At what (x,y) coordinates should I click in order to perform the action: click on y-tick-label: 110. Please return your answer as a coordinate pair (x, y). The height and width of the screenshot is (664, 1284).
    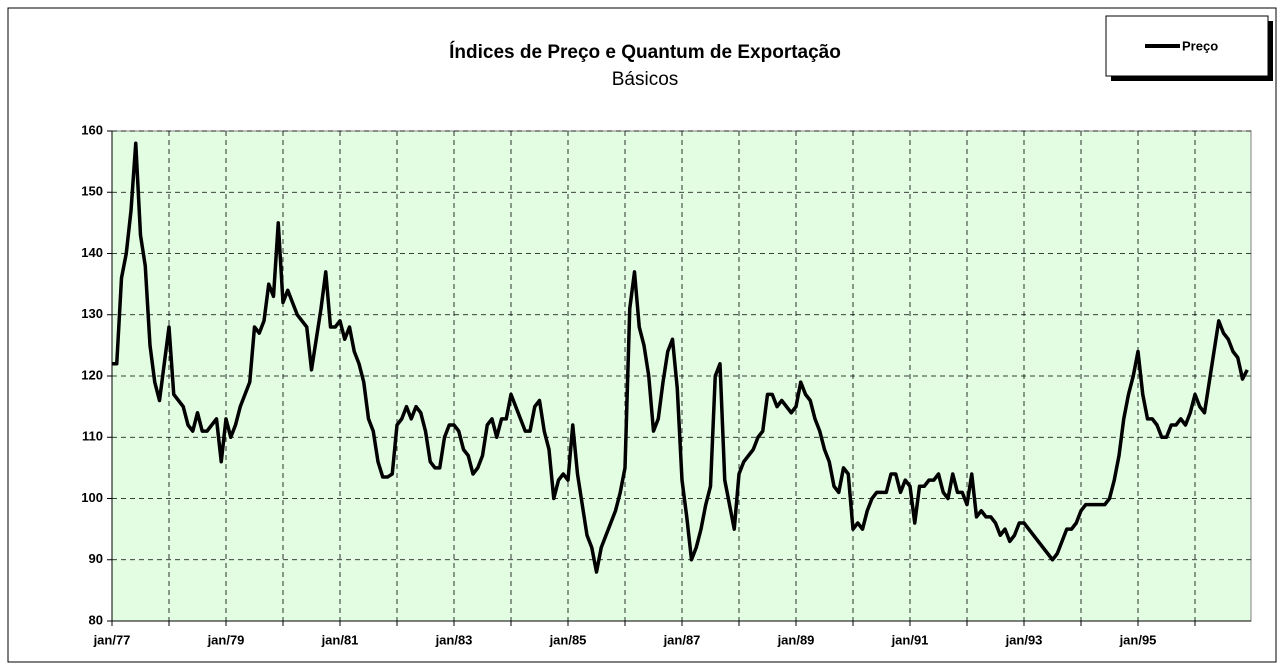
    Looking at the image, I should click on (92, 436).